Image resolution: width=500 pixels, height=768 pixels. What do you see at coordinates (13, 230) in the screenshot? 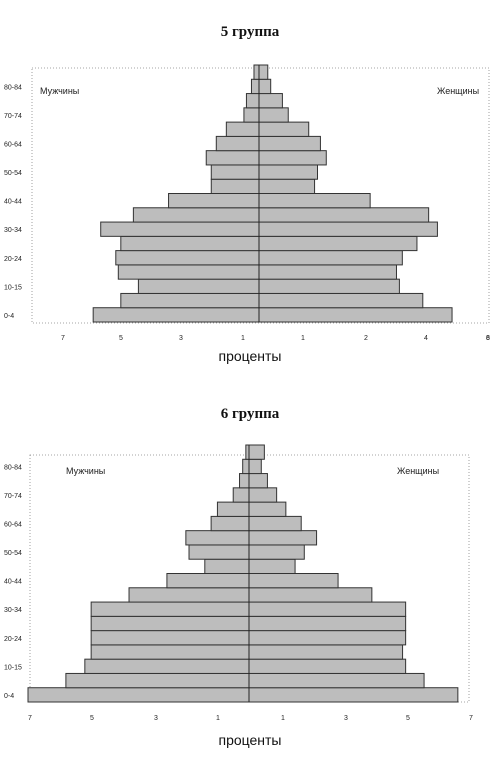
I see `age-tick-1-3: 30-34` at bounding box center [13, 230].